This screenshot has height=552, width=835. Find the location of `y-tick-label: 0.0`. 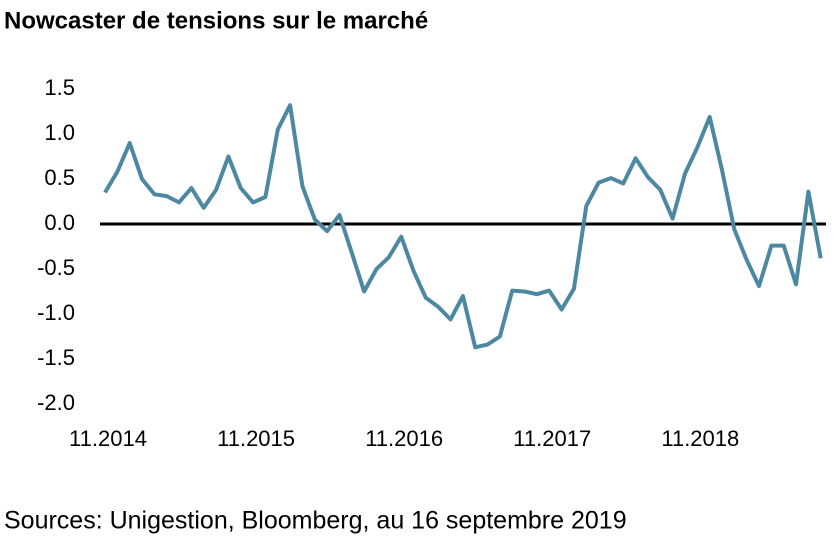

y-tick-label: 0.0 is located at coordinates (59, 222).